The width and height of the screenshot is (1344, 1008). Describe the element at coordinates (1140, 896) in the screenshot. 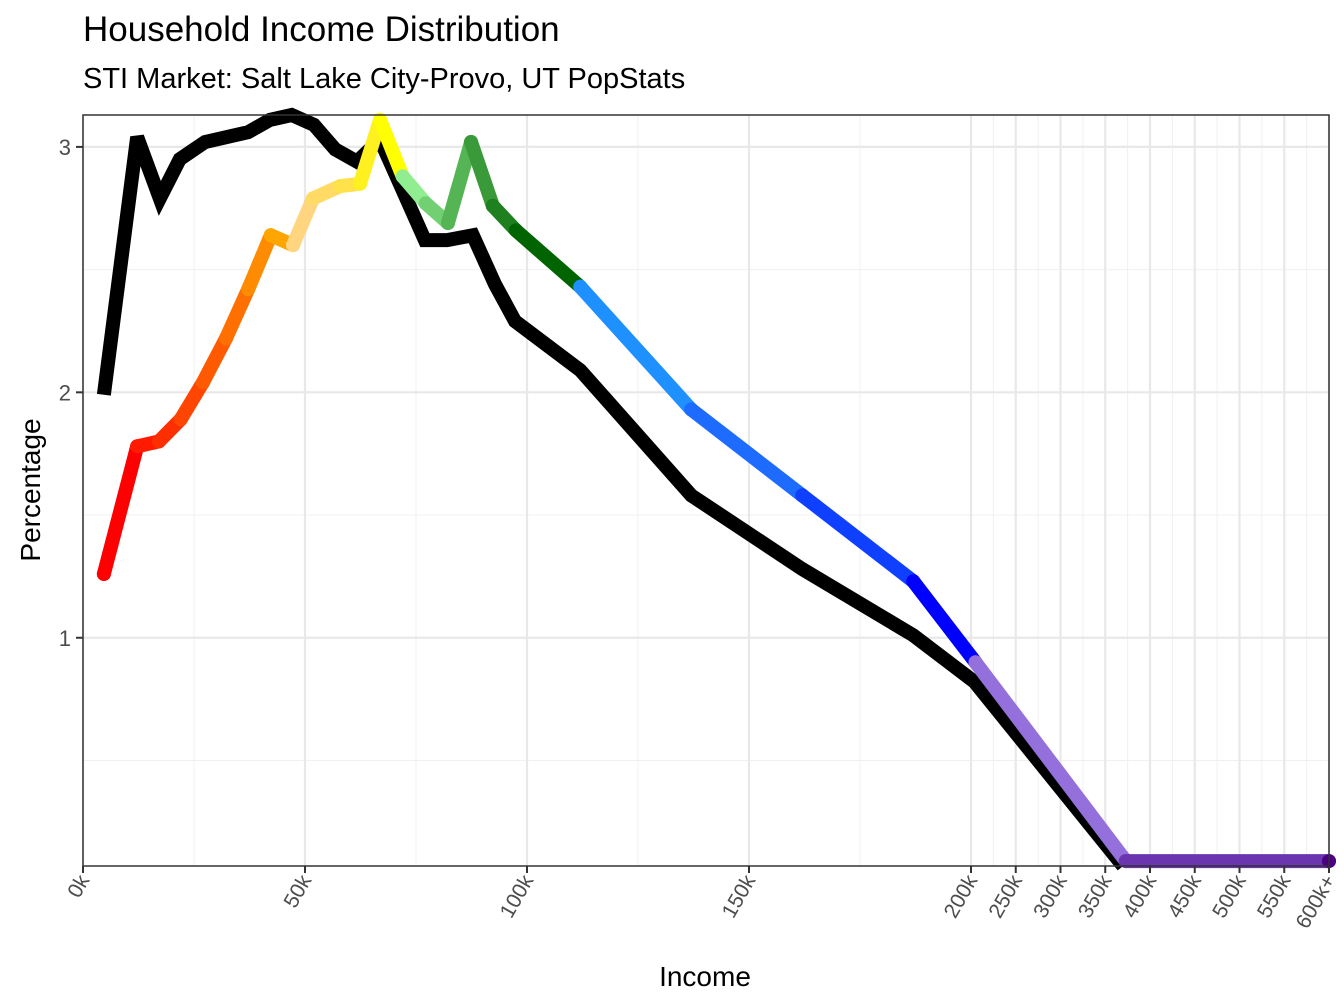

I see `x-tick-label: 400k` at that location.